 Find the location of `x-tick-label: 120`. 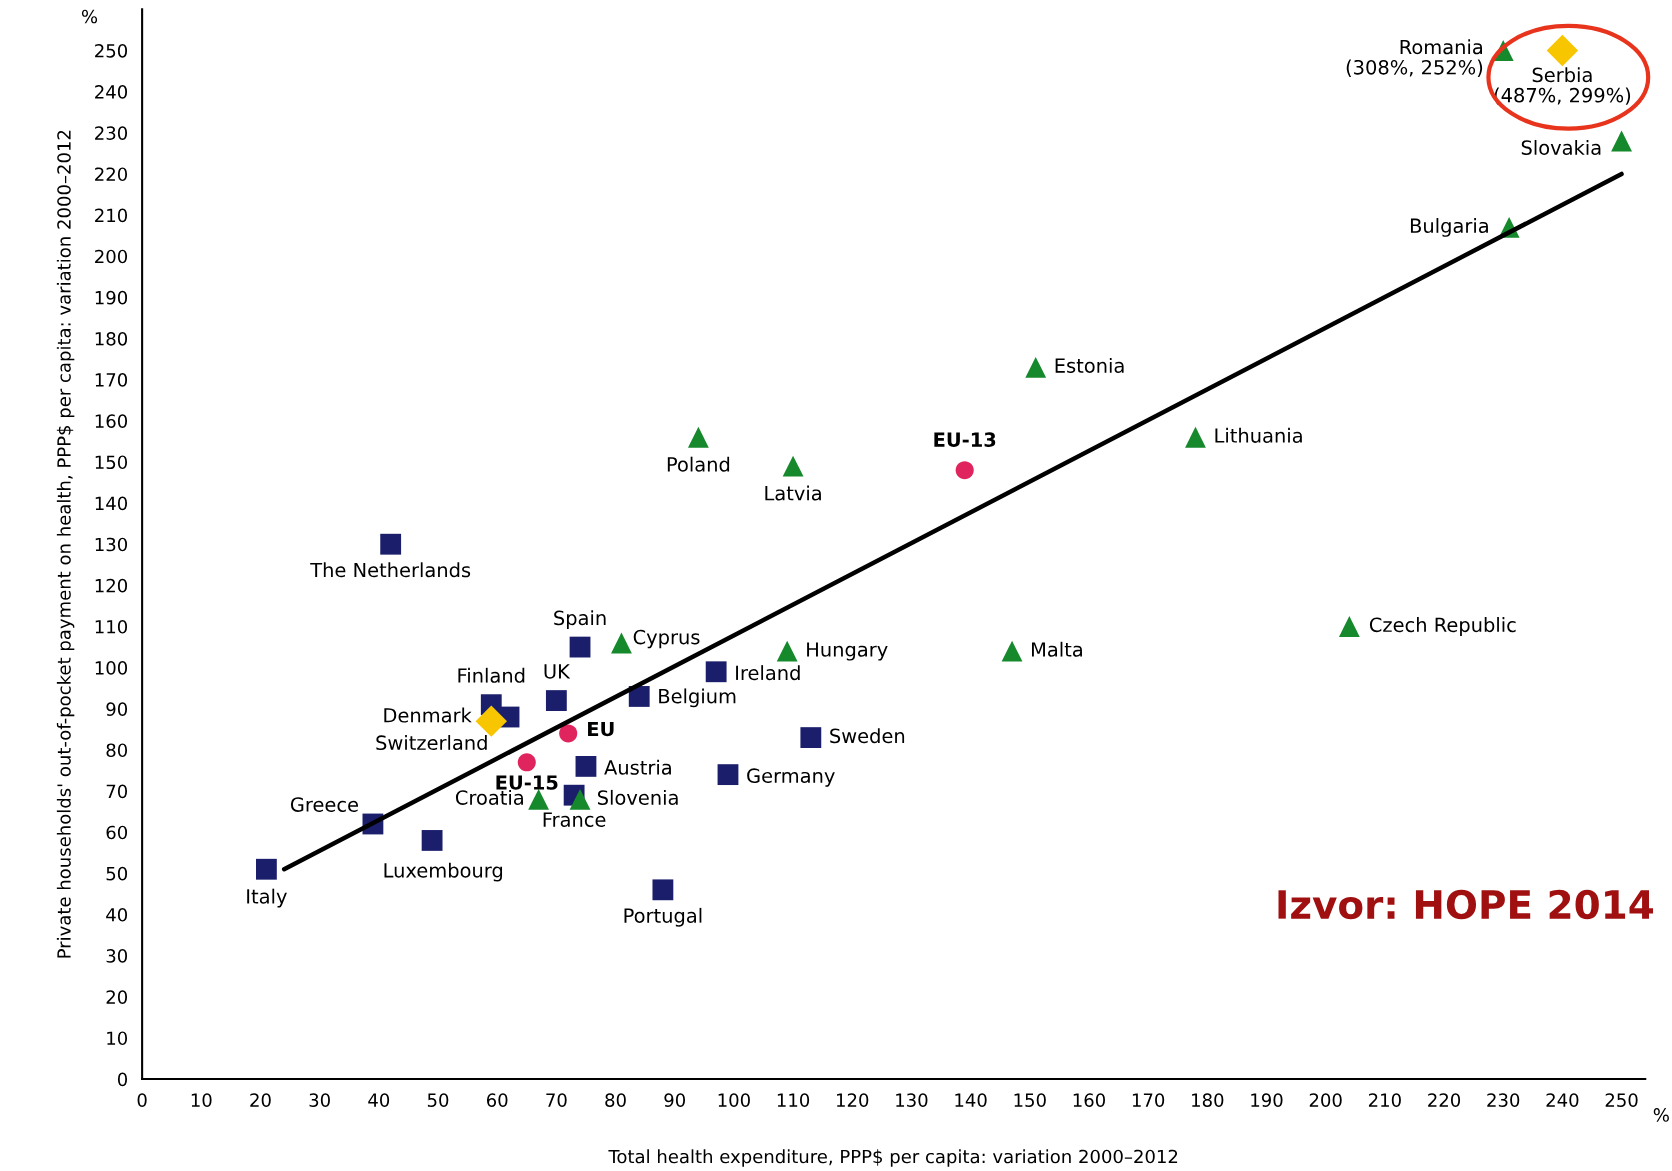

x-tick-label: 120 is located at coordinates (853, 1100).